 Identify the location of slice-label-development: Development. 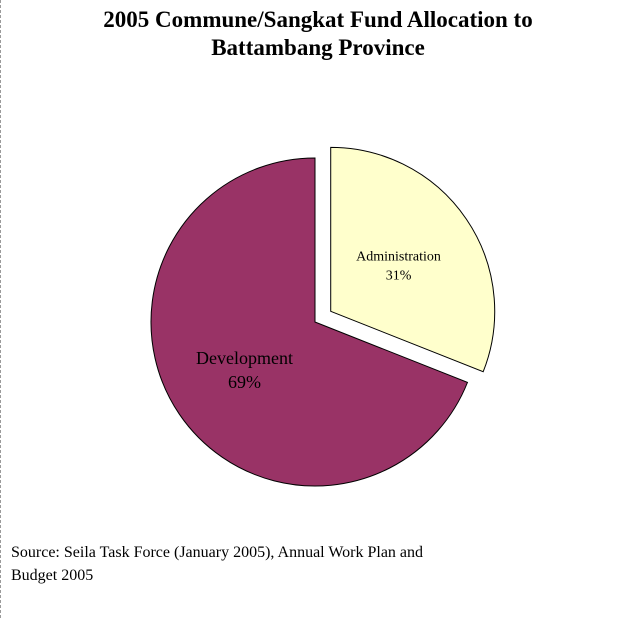
(244, 358).